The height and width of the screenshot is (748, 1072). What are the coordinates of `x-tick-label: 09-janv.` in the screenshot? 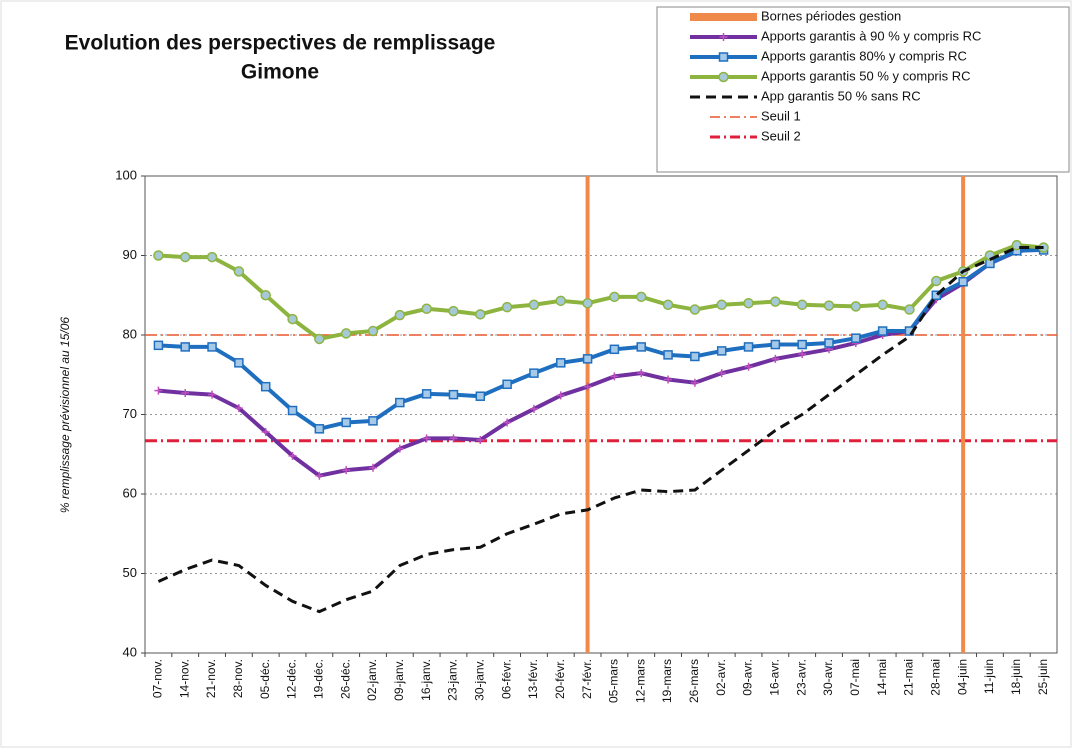 It's located at (399, 680).